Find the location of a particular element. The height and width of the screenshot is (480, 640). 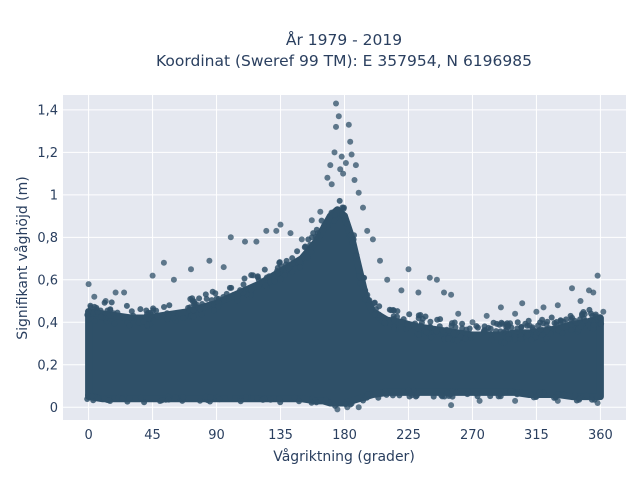

x-tick-label-4: 180 is located at coordinates (344, 435).